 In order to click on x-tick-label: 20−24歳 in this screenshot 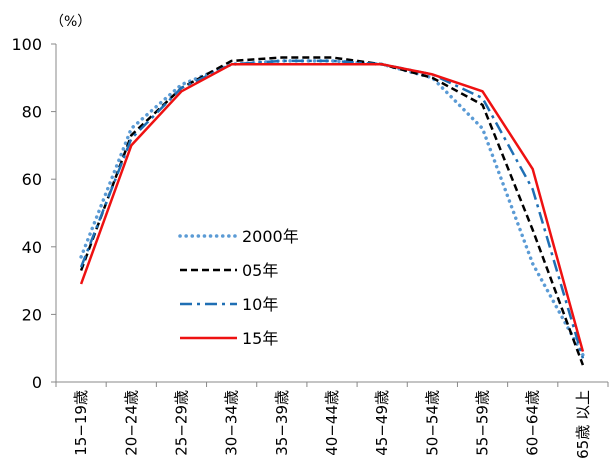, I will do `click(131, 423)`.